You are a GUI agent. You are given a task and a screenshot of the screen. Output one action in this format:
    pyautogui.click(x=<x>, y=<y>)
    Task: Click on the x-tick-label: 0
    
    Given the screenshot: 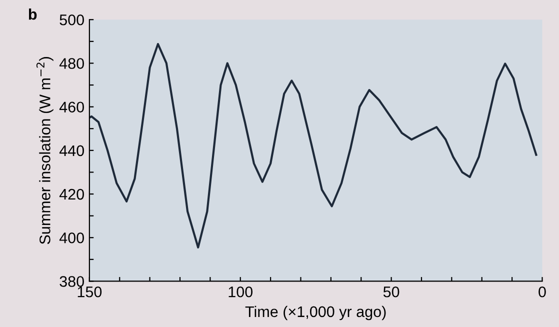 What is the action you would take?
    pyautogui.click(x=542, y=292)
    